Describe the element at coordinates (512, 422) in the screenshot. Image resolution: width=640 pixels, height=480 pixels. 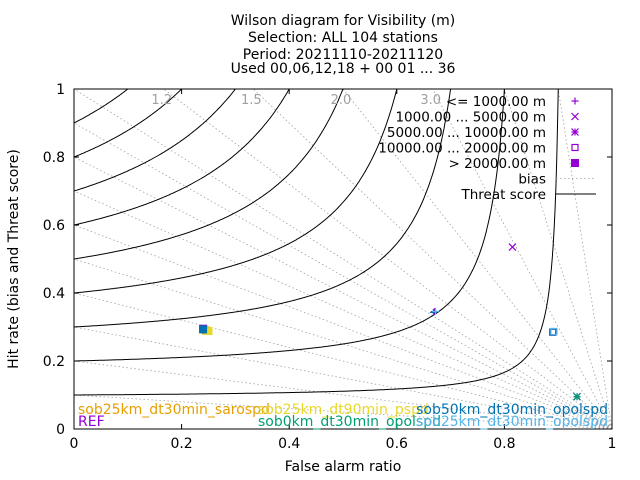
I see `experiment-label-5: sob25km_dt30min_opolspd` at that location.